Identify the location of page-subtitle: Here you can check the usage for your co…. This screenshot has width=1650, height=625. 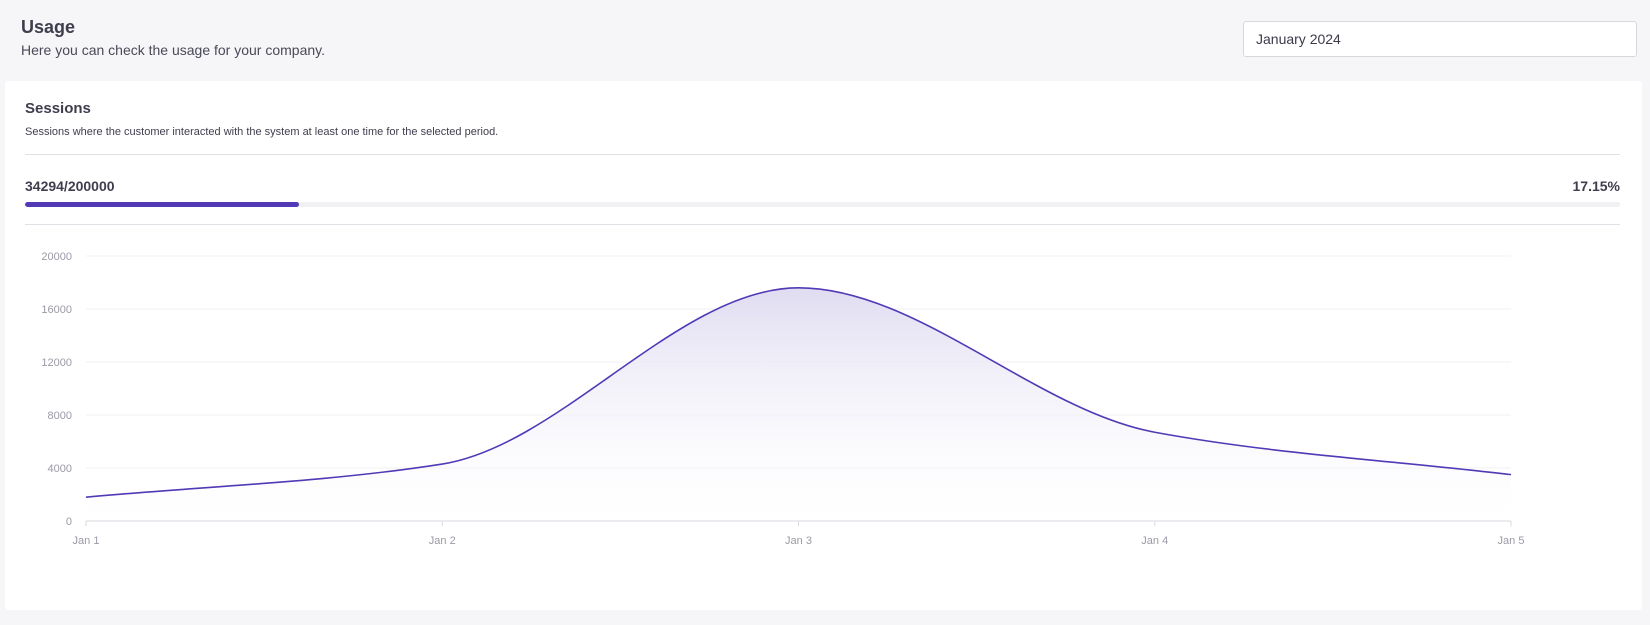
(173, 50).